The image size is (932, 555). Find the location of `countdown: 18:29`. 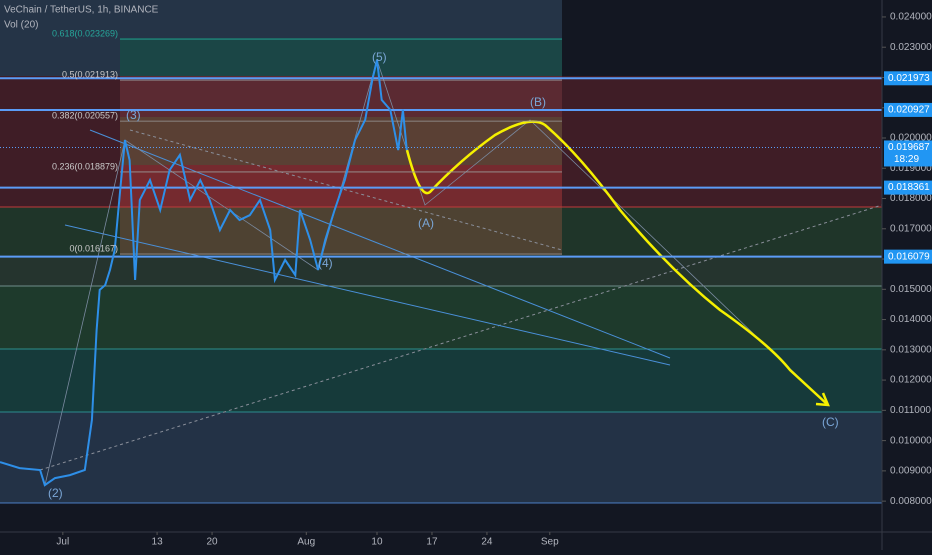

countdown: 18:29 is located at coordinates (906, 159).